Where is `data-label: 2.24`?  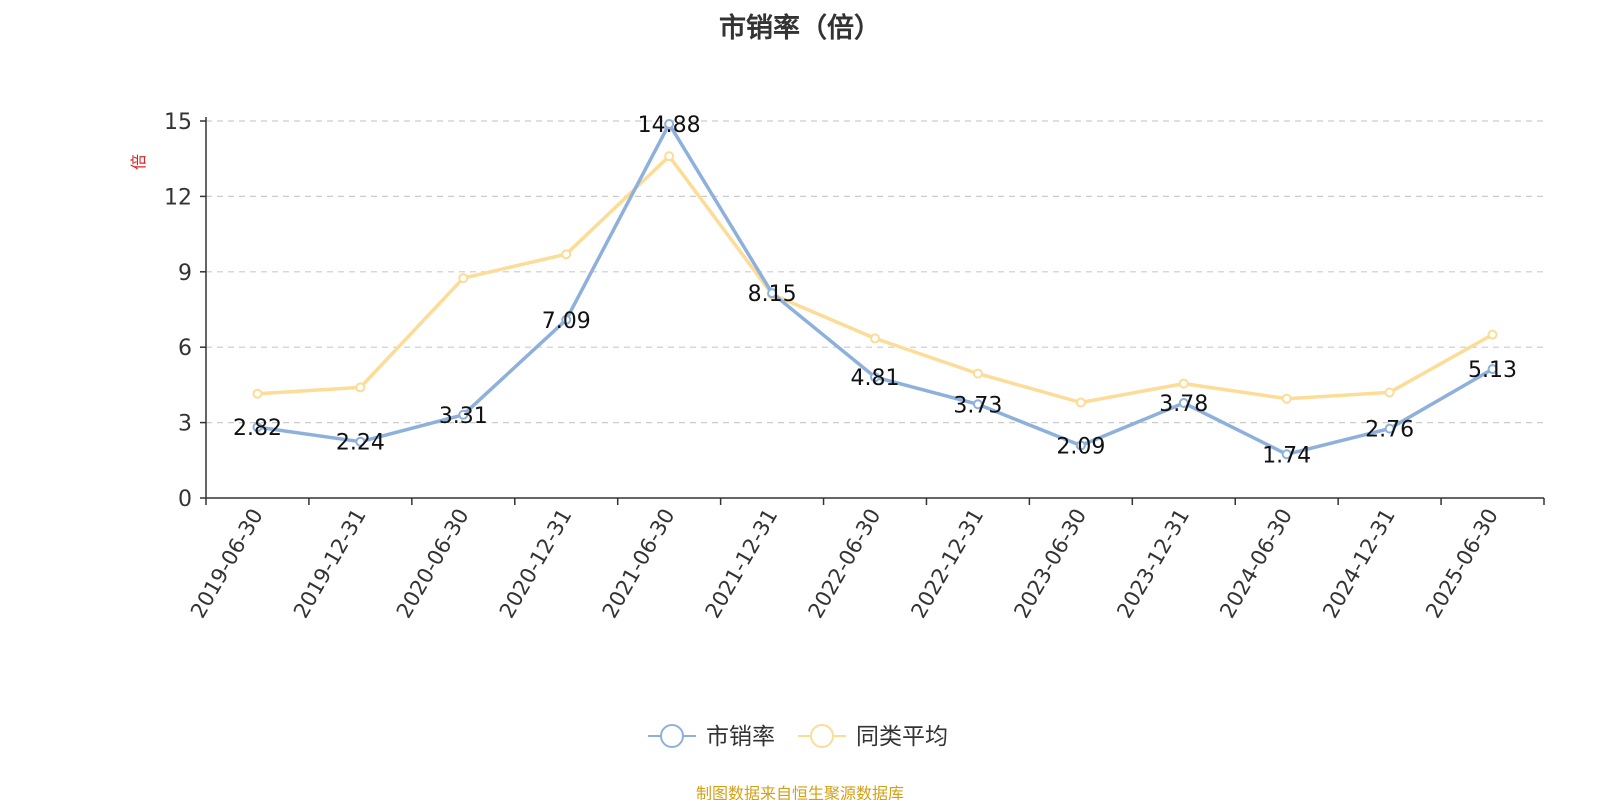
data-label: 2.24 is located at coordinates (360, 443).